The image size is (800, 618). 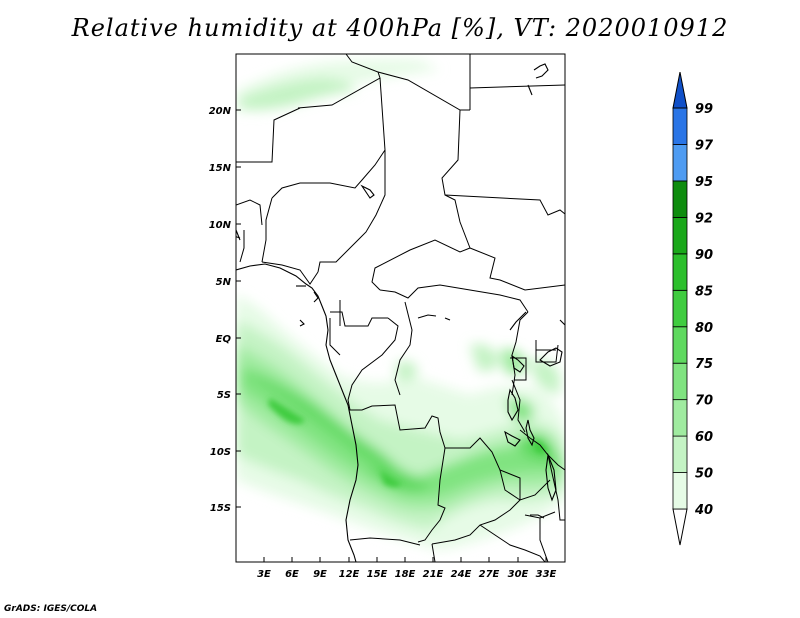 What do you see at coordinates (225, 310) in the screenshot?
I see `latitude-axis: 20N 15N 10N 5N EQ 5S 10S 15S` at bounding box center [225, 310].